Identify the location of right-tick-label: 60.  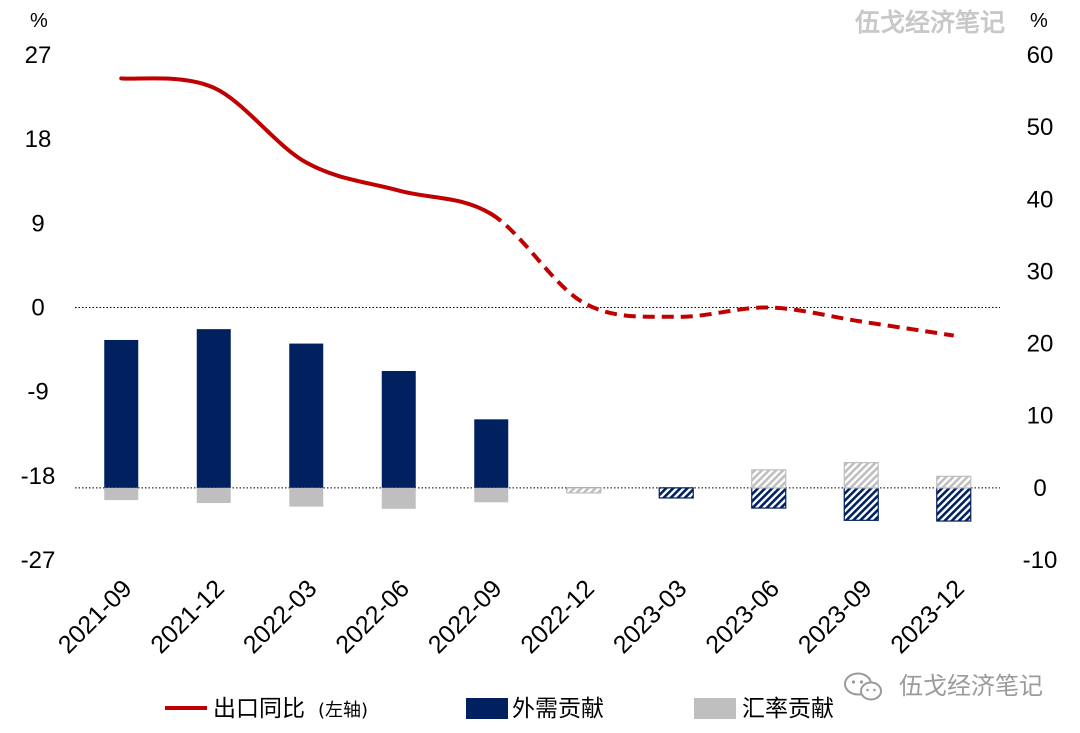
(1040, 55).